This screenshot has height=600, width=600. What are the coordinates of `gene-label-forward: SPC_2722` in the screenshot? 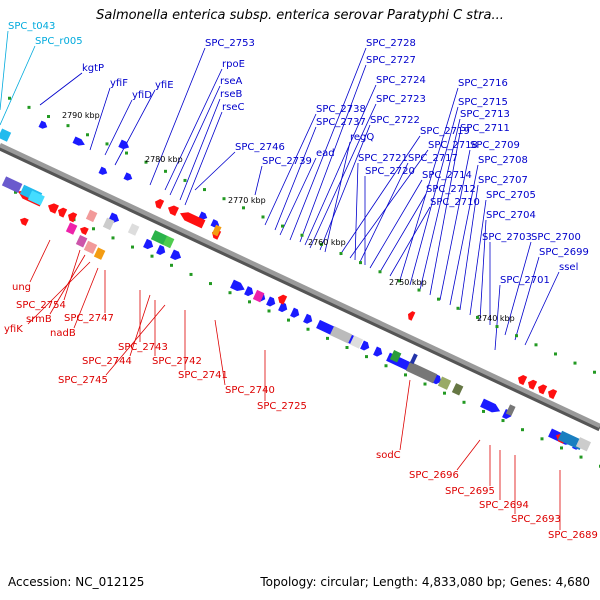 It's located at (395, 120).